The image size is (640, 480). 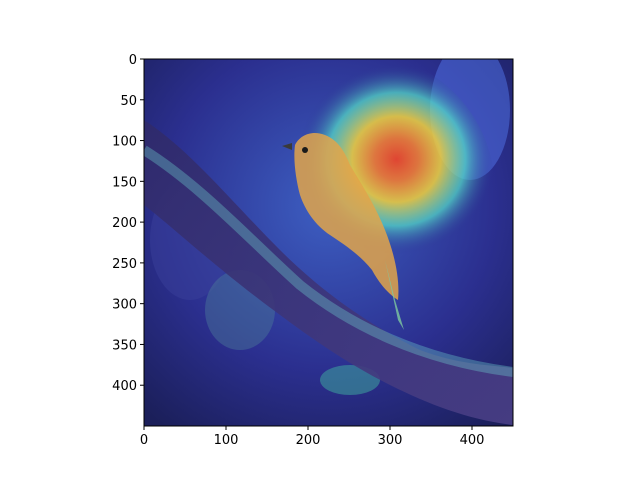 I want to click on bird-icon, so click(x=343, y=231).